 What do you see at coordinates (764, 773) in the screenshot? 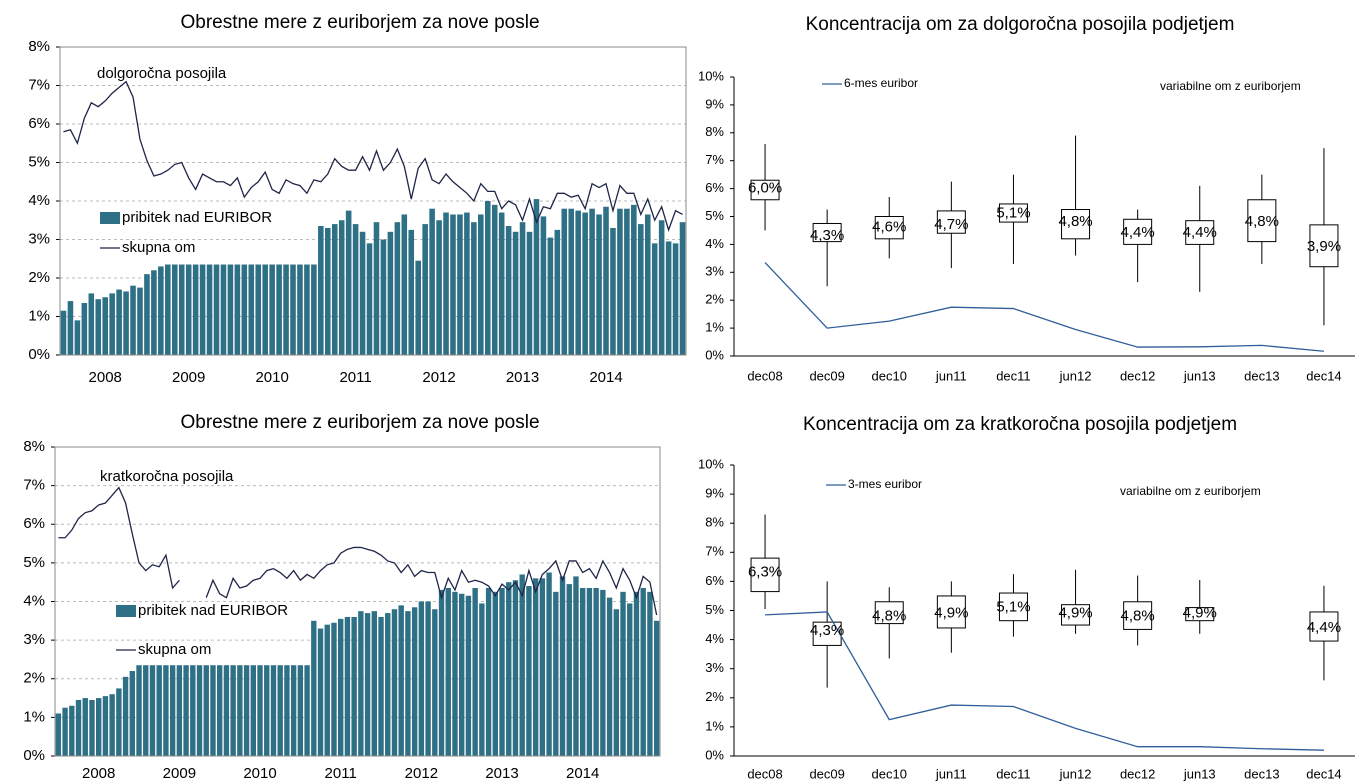
I see `x-tick-label: dec08` at bounding box center [764, 773].